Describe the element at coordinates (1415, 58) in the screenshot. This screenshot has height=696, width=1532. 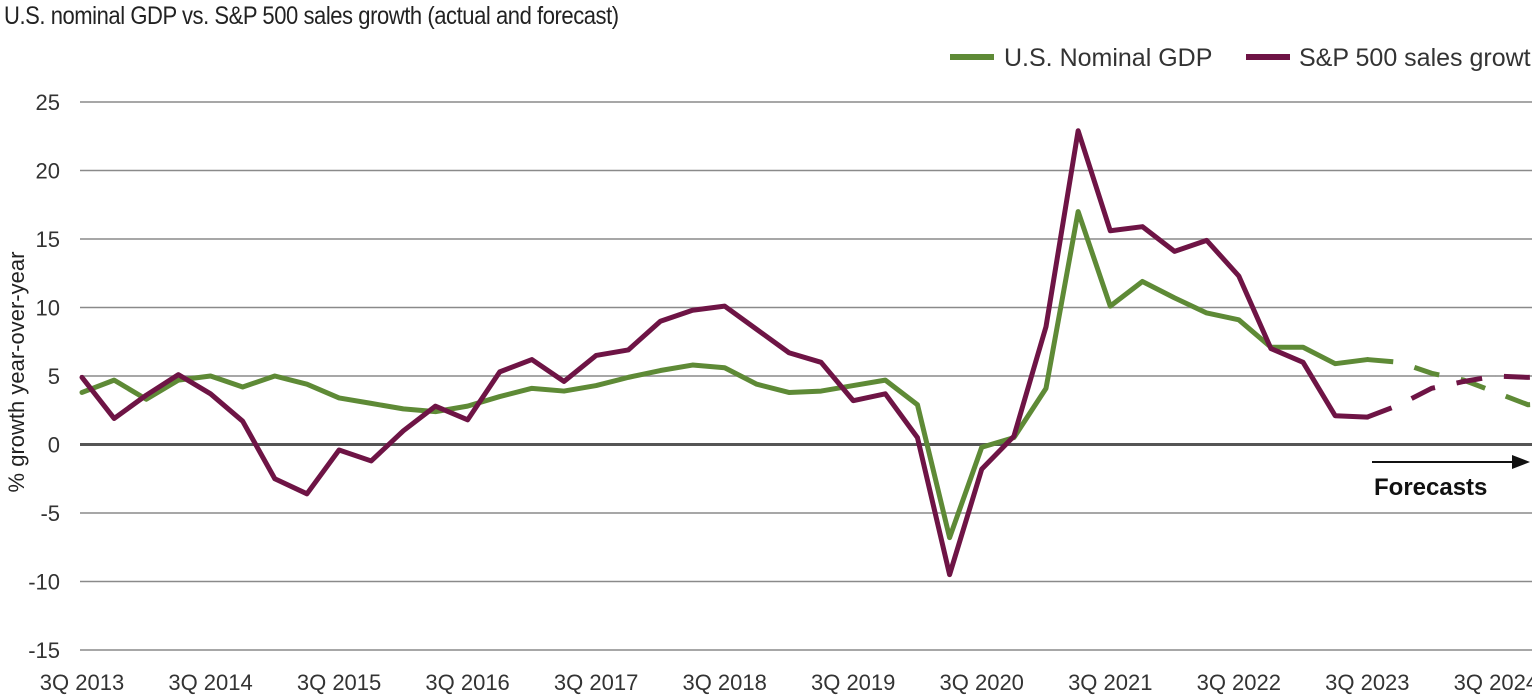
I see `legend-label-sp500: S&P 500 sales growth` at that location.